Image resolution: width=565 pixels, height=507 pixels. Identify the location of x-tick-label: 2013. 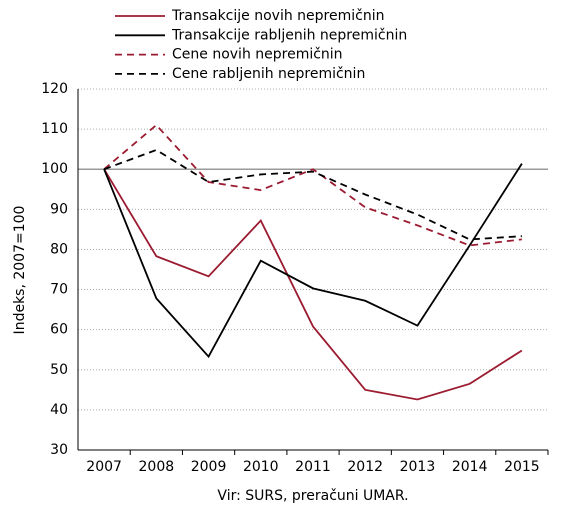
(418, 467).